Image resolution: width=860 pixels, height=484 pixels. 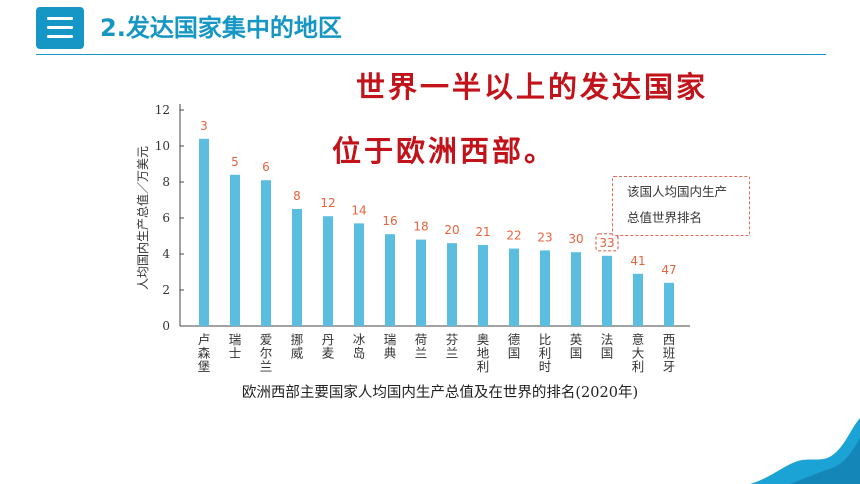 What do you see at coordinates (142, 218) in the screenshot?
I see `y-axis-label: 人均国内生产总值／万美元` at bounding box center [142, 218].